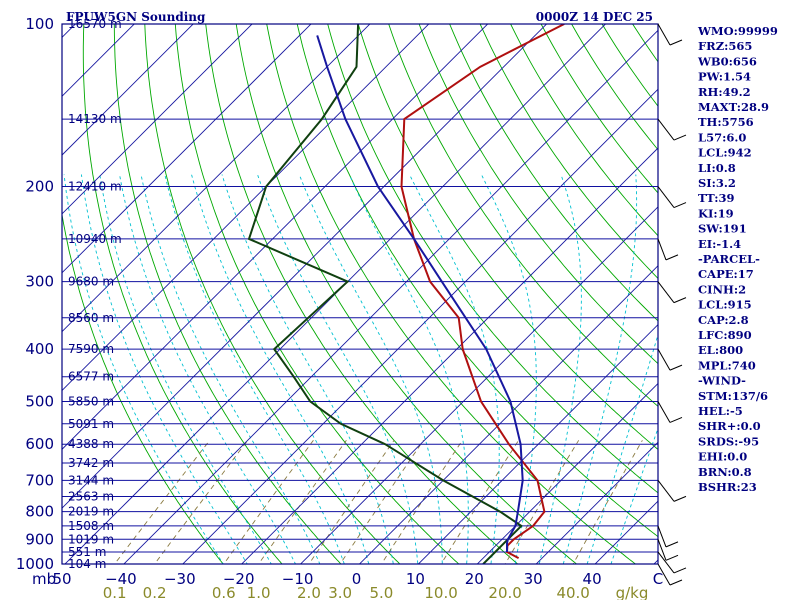 The height and width of the screenshot is (600, 800). Describe the element at coordinates (594, 17) in the screenshot. I see `chart-date: 0000Z 14 DEC 25` at that location.